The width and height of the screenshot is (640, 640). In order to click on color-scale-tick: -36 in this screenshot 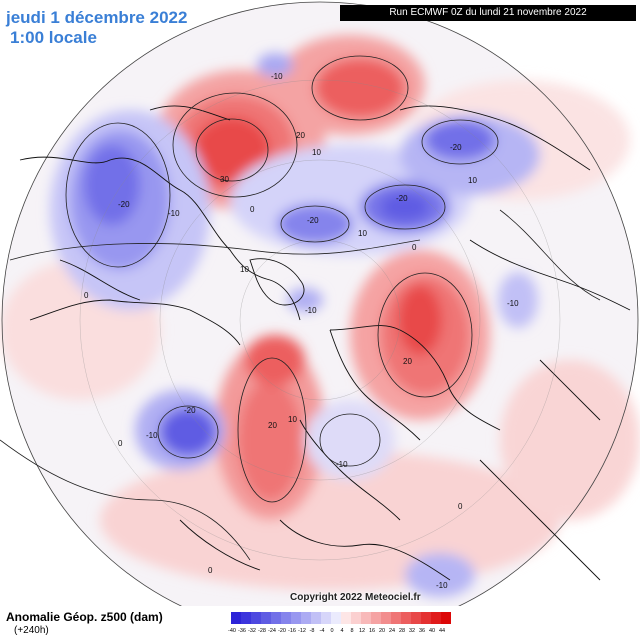, I will do `click(242, 631)`.